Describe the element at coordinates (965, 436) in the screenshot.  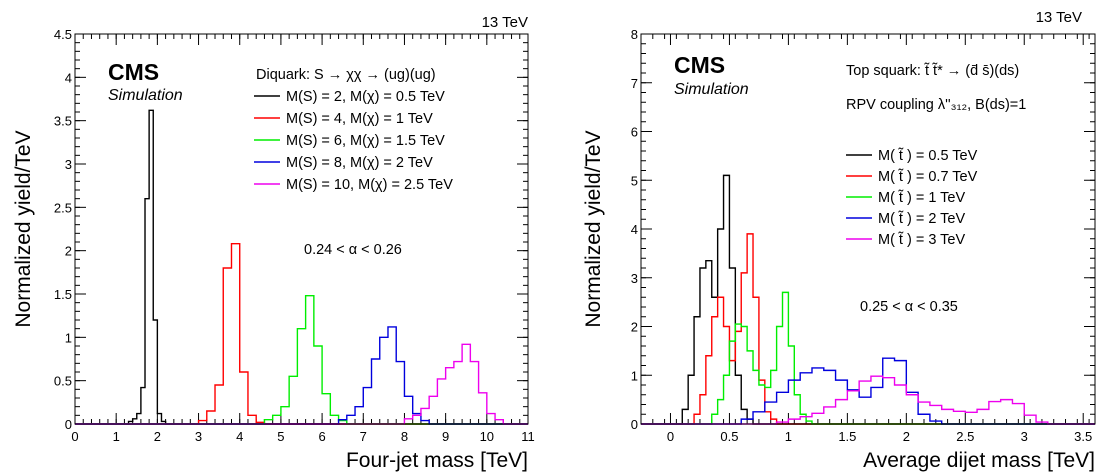
I see `x-tick-label: 2.5` at that location.